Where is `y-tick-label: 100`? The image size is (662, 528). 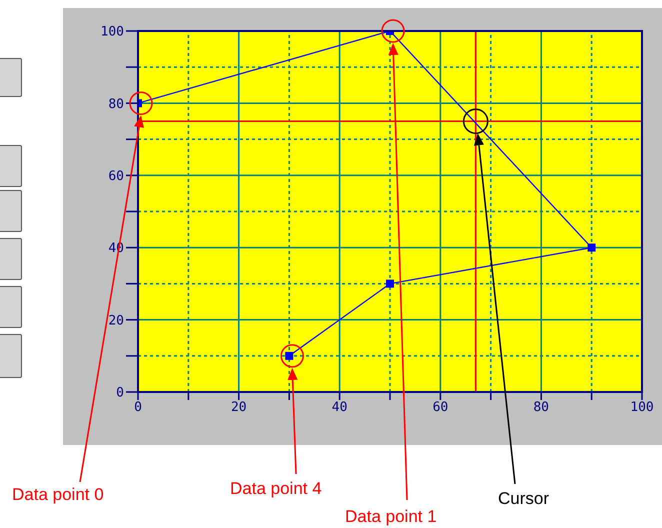
y-tick-label: 100 is located at coordinates (112, 32).